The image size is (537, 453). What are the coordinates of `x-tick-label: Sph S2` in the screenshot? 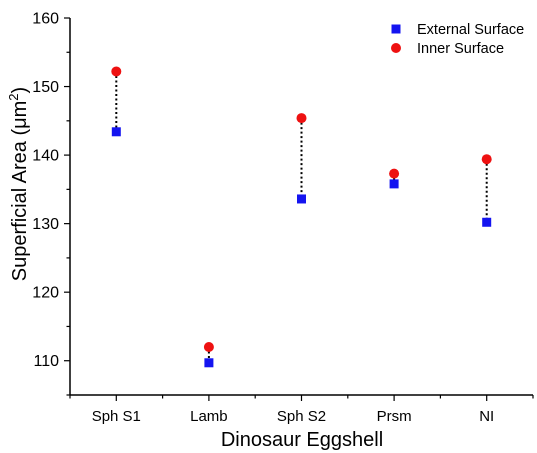 It's located at (301, 416).